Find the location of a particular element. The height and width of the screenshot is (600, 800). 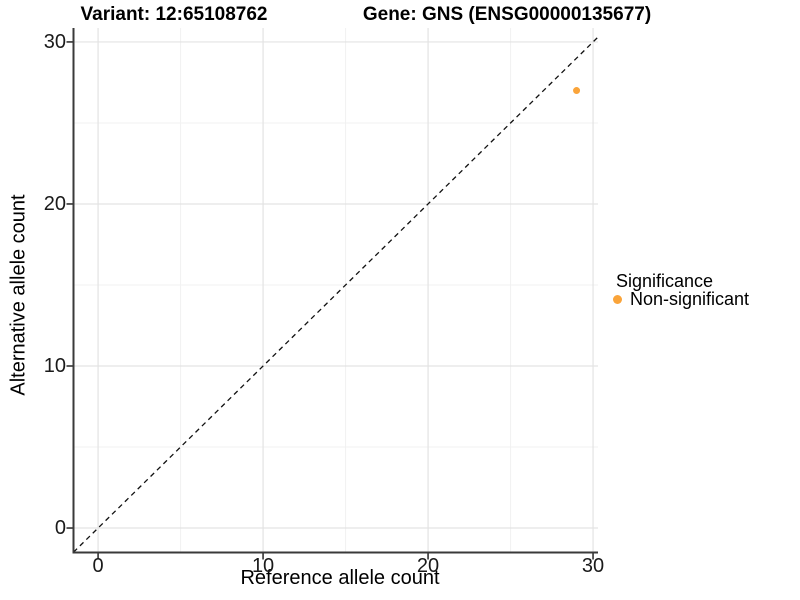

x-axis-tick-label: 20 is located at coordinates (428, 566).